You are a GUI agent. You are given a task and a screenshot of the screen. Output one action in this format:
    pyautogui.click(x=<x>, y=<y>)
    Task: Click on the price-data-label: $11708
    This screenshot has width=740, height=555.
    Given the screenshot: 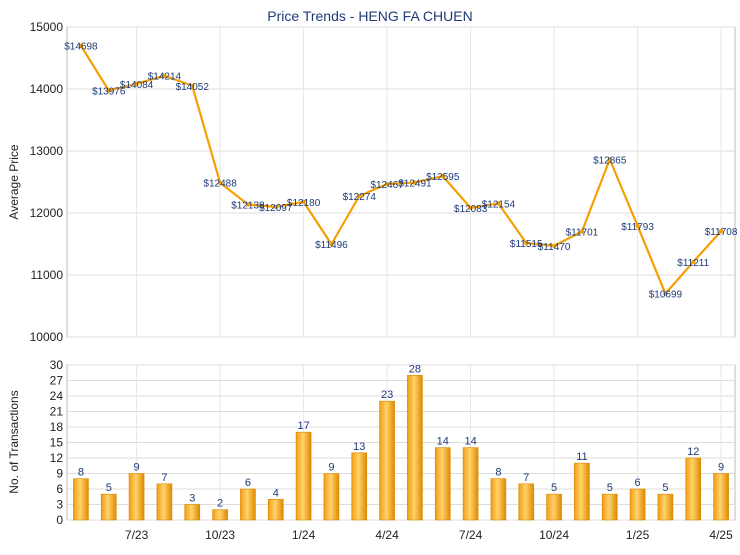 What is the action you would take?
    pyautogui.click(x=721, y=232)
    